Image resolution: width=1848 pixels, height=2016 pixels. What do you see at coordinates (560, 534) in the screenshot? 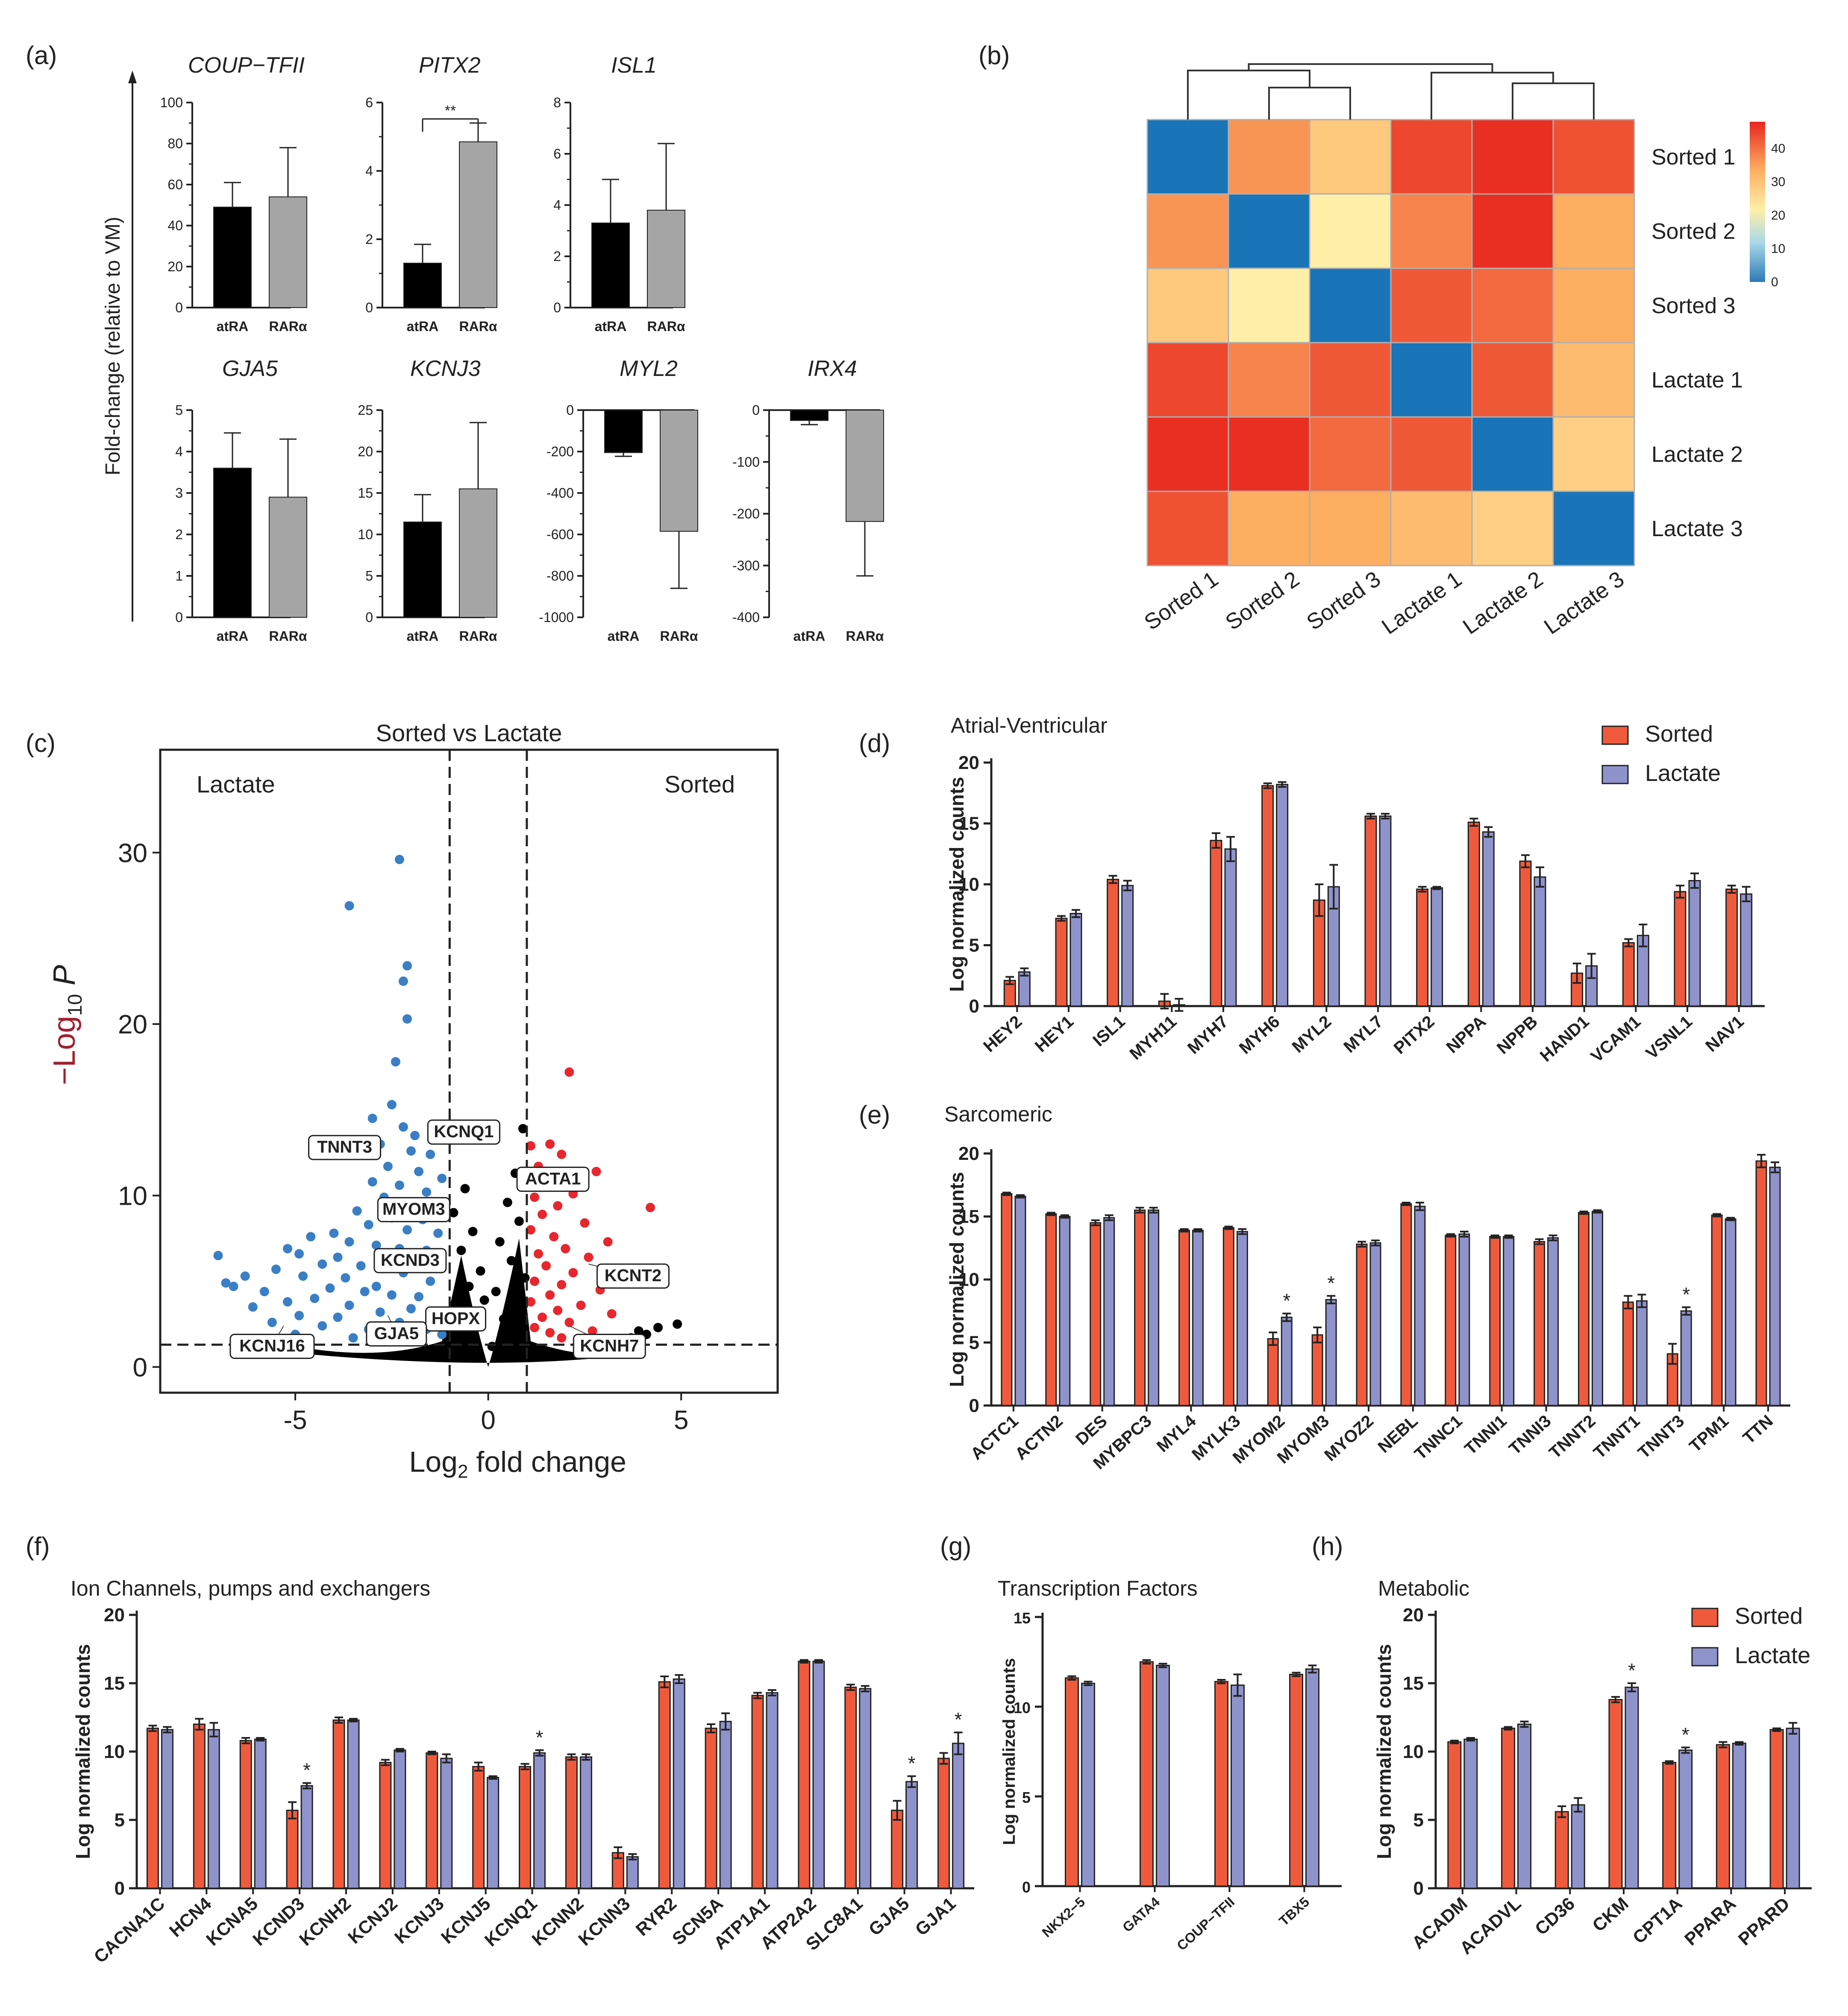
I see `y-tick-label: -600` at bounding box center [560, 534].